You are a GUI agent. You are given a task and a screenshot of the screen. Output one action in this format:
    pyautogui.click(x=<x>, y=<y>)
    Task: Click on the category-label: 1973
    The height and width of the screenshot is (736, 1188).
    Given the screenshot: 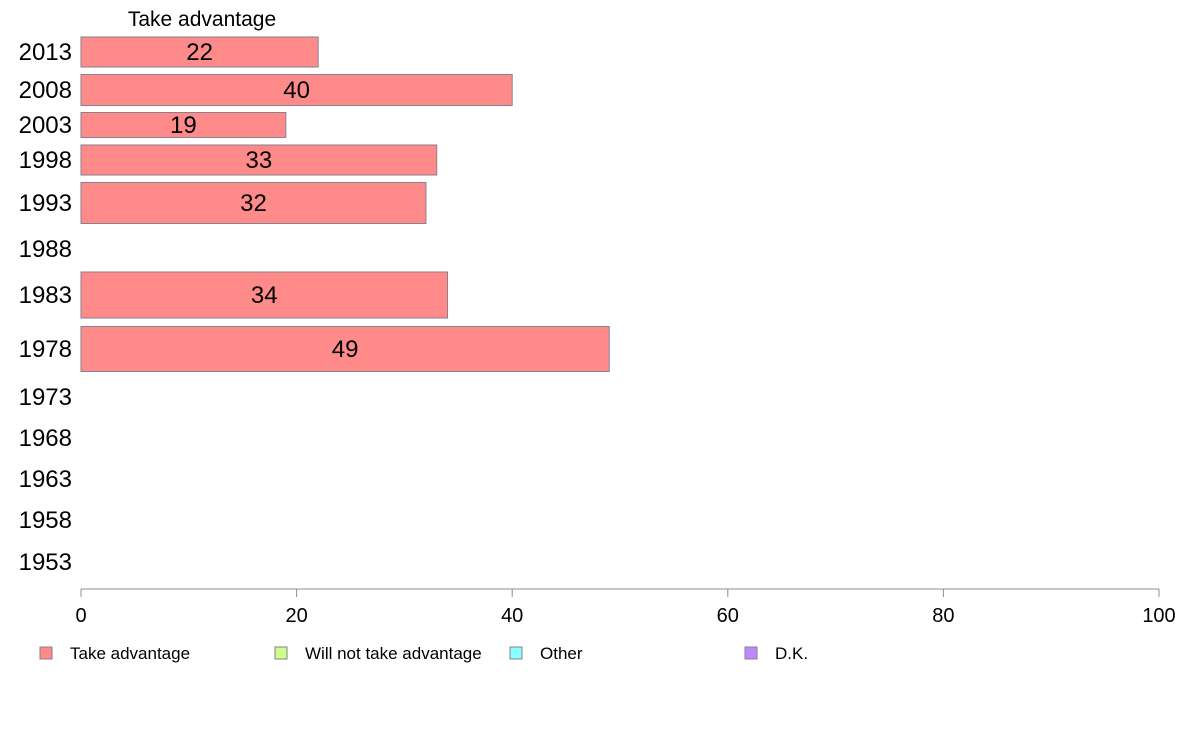 What is the action you would take?
    pyautogui.click(x=45, y=397)
    